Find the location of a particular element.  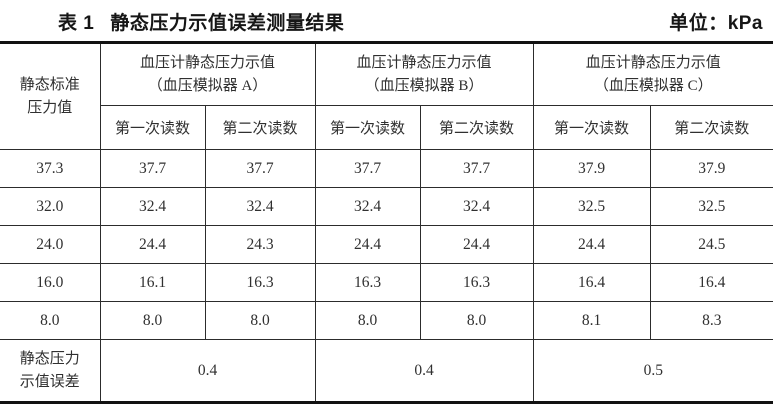

row-header-standard-pressure: 静态标准 压力值 is located at coordinates (50, 96).